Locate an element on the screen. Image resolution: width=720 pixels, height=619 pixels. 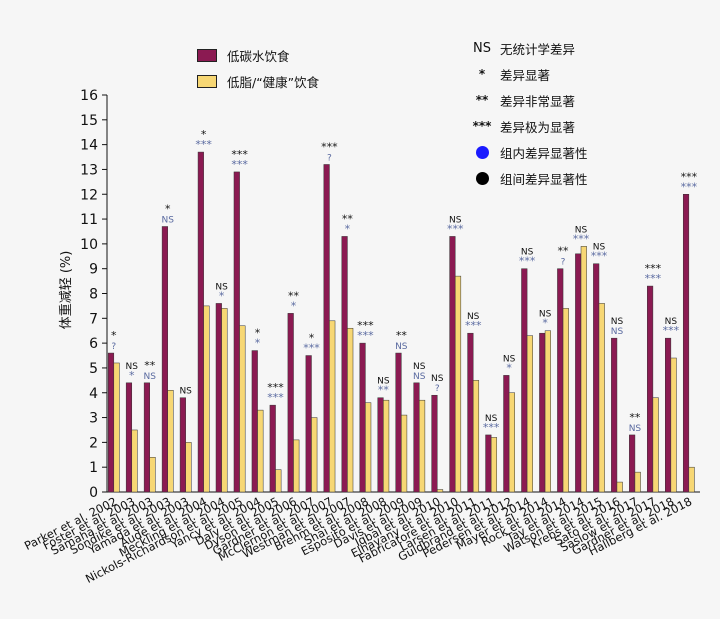
y-tick-label: 2 is located at coordinates (93, 443).